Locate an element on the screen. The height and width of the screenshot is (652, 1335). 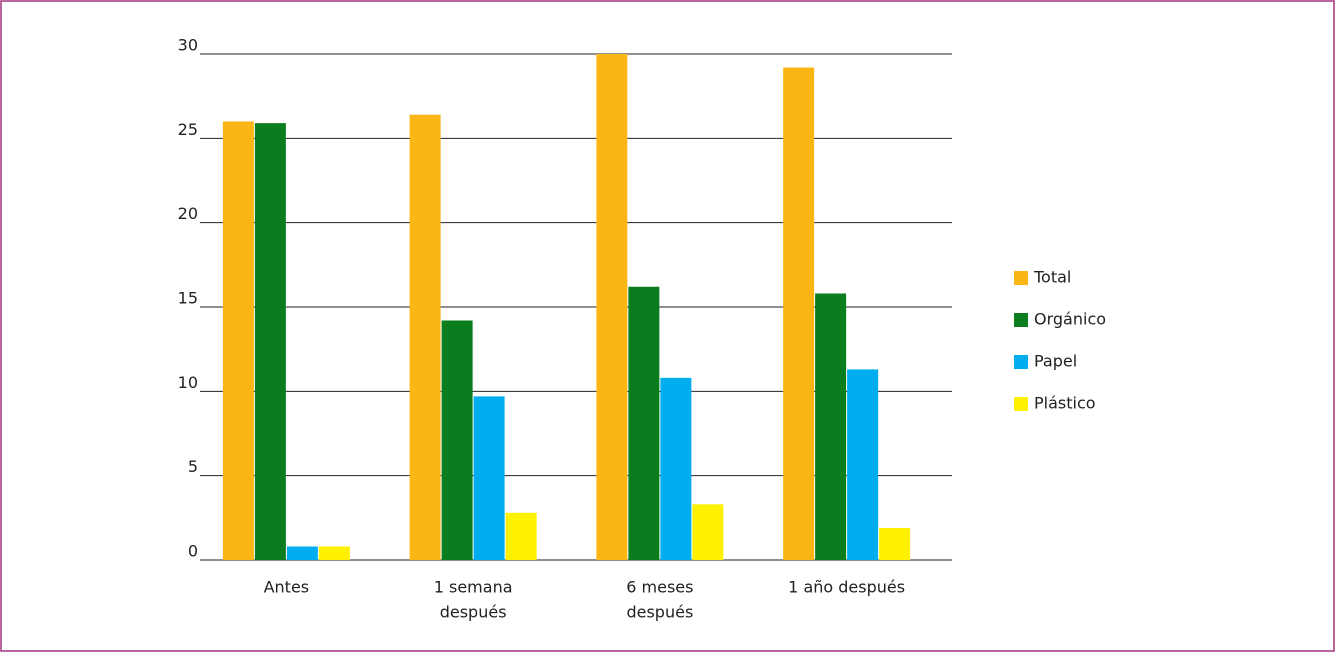
x-tick-label: 1 año después is located at coordinates (846, 587).